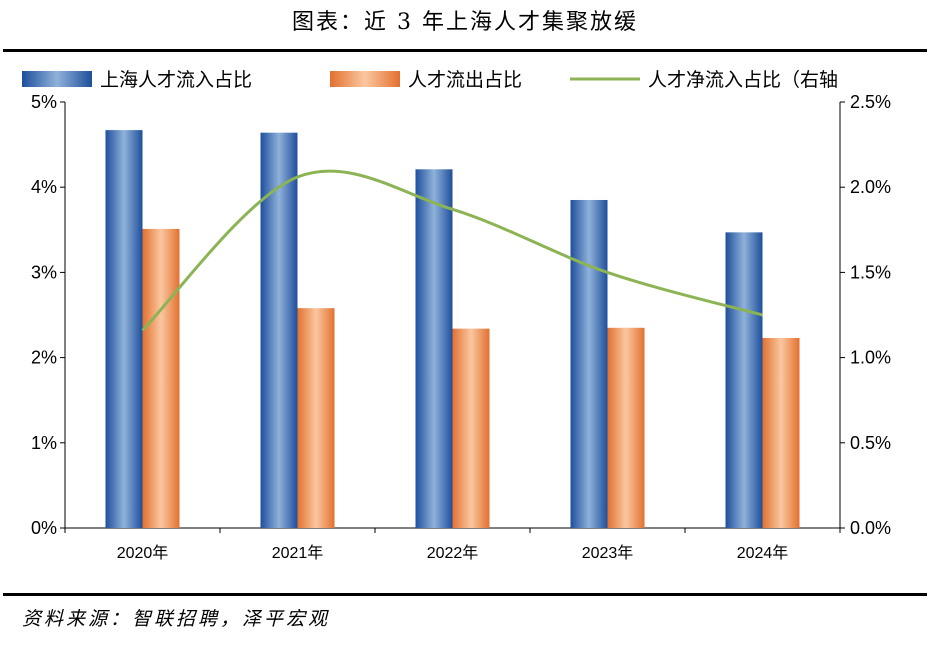  I want to click on legend-label: 人才净流入占比（右轴, so click(743, 80).